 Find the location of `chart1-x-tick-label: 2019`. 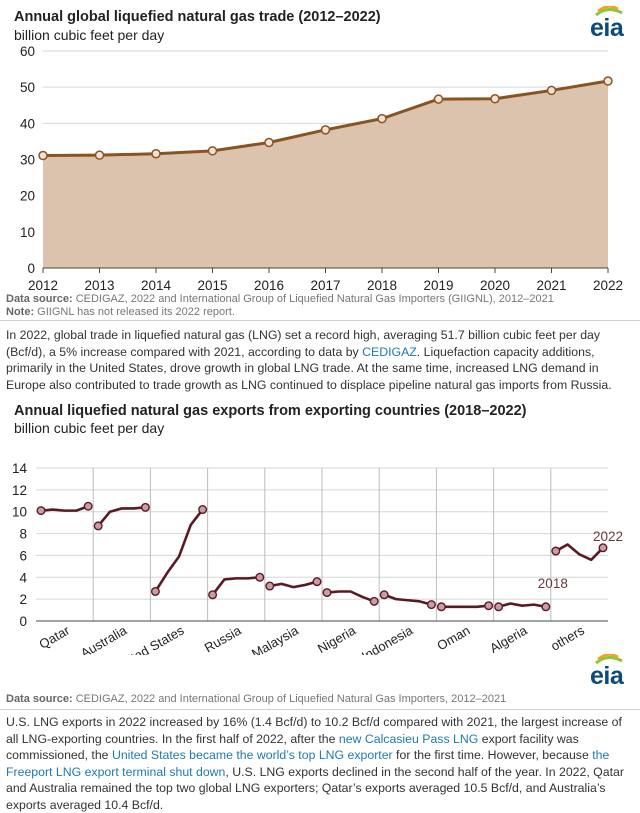

chart1-x-tick-label: 2019 is located at coordinates (438, 285).